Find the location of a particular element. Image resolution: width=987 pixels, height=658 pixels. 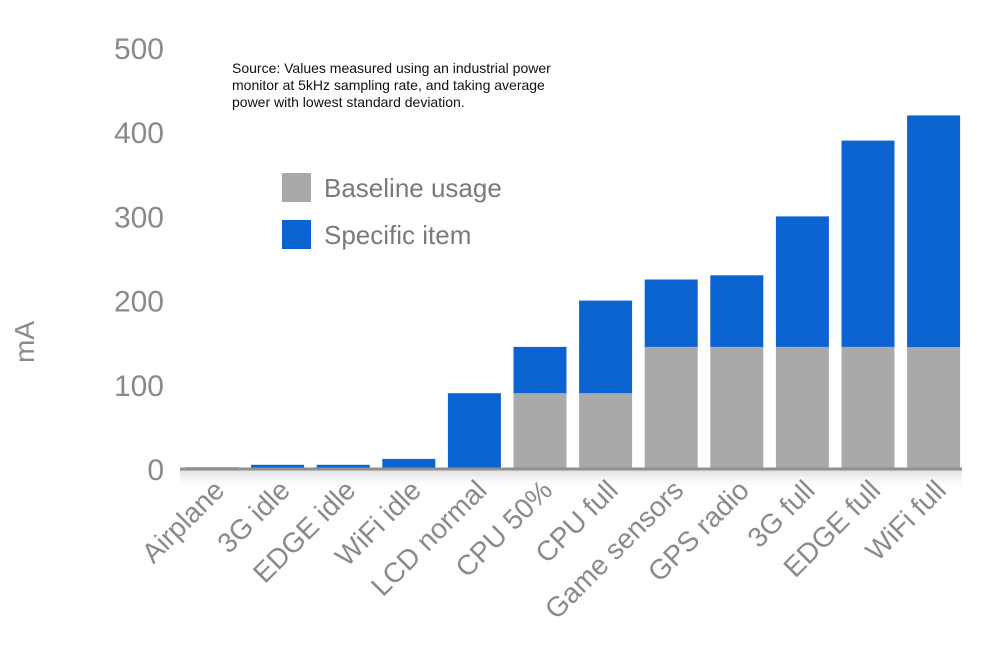

y-axis-title: mA is located at coordinates (24, 342).